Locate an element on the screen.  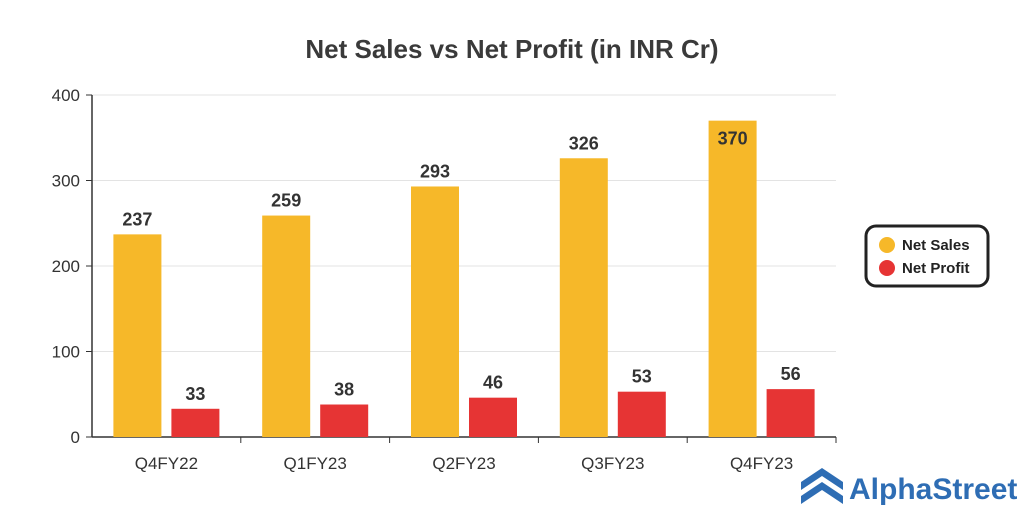
data-label-net-sales: 259 is located at coordinates (286, 201).